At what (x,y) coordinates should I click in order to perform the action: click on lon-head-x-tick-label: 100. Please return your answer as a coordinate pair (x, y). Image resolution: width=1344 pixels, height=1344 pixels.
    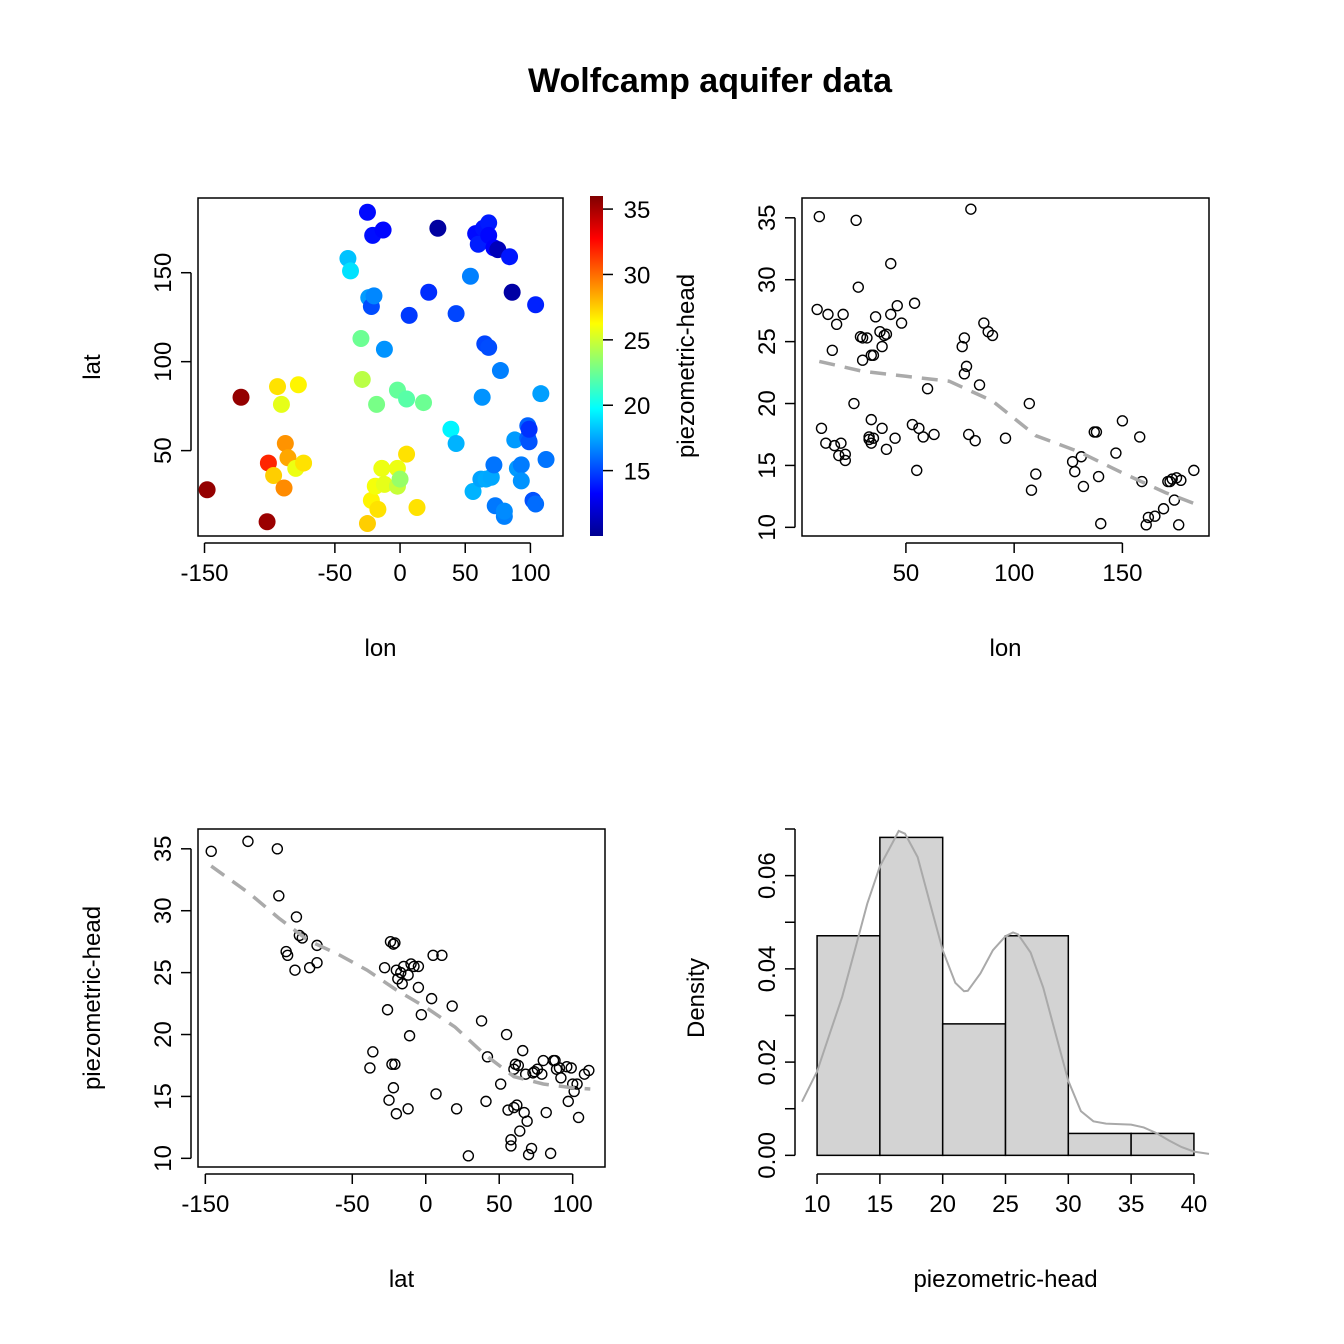
    Looking at the image, I should click on (1014, 573).